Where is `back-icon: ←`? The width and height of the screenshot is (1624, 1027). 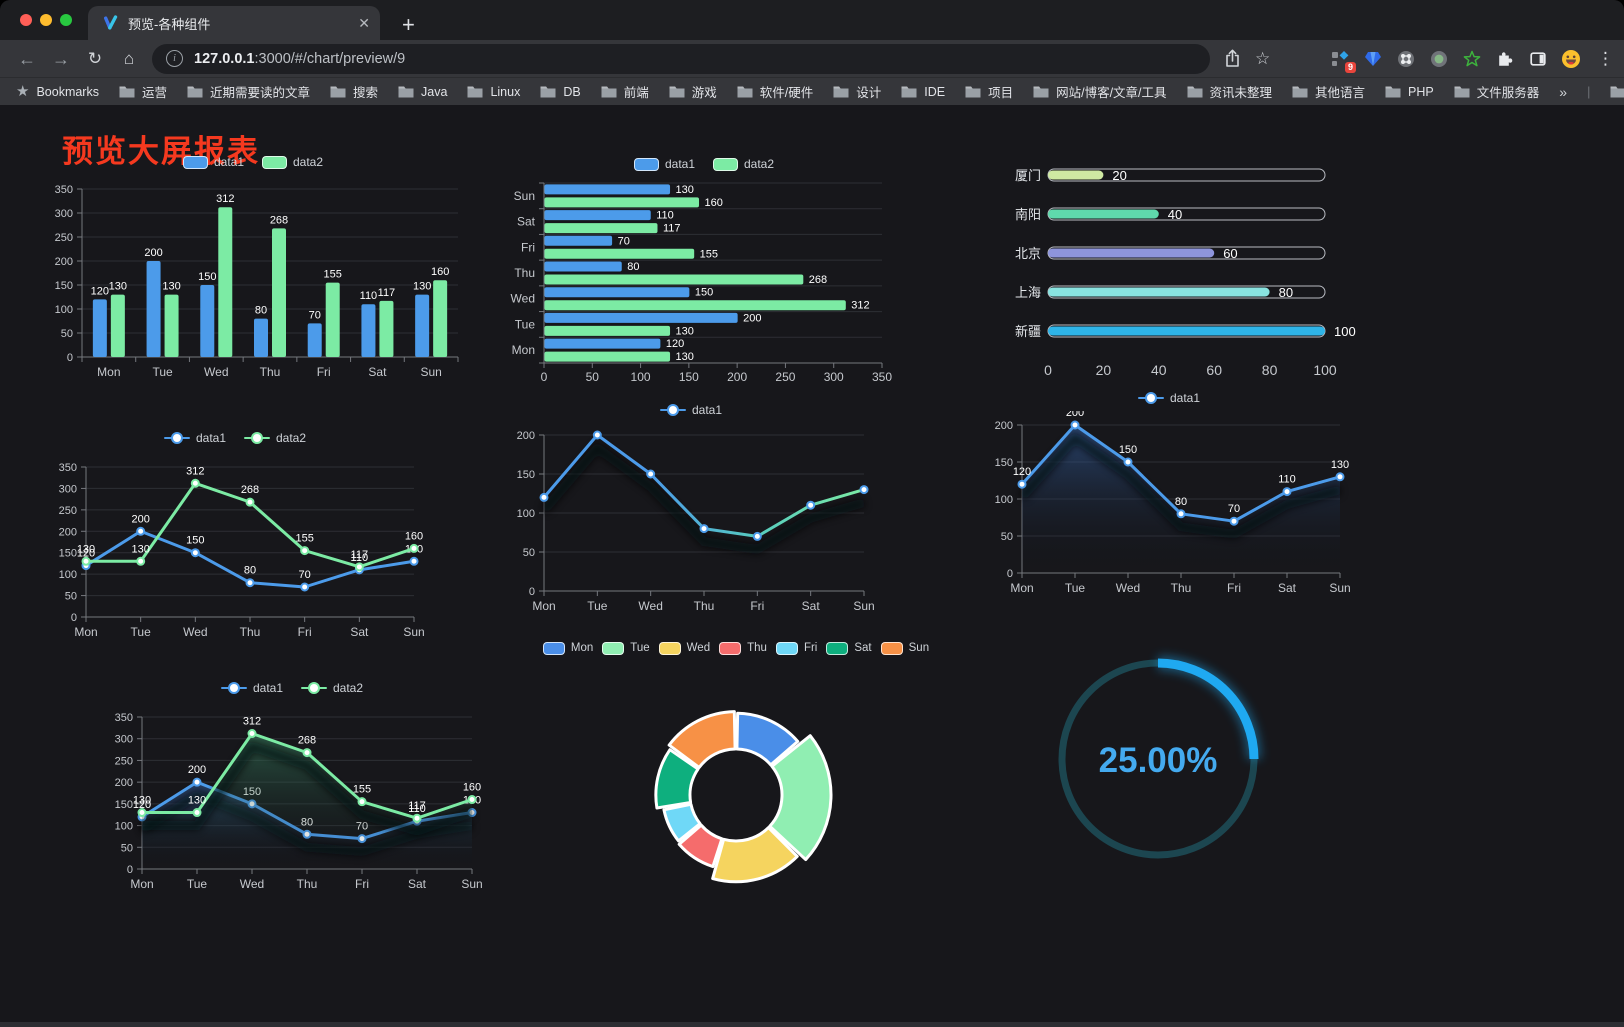 back-icon: ← is located at coordinates (27, 58).